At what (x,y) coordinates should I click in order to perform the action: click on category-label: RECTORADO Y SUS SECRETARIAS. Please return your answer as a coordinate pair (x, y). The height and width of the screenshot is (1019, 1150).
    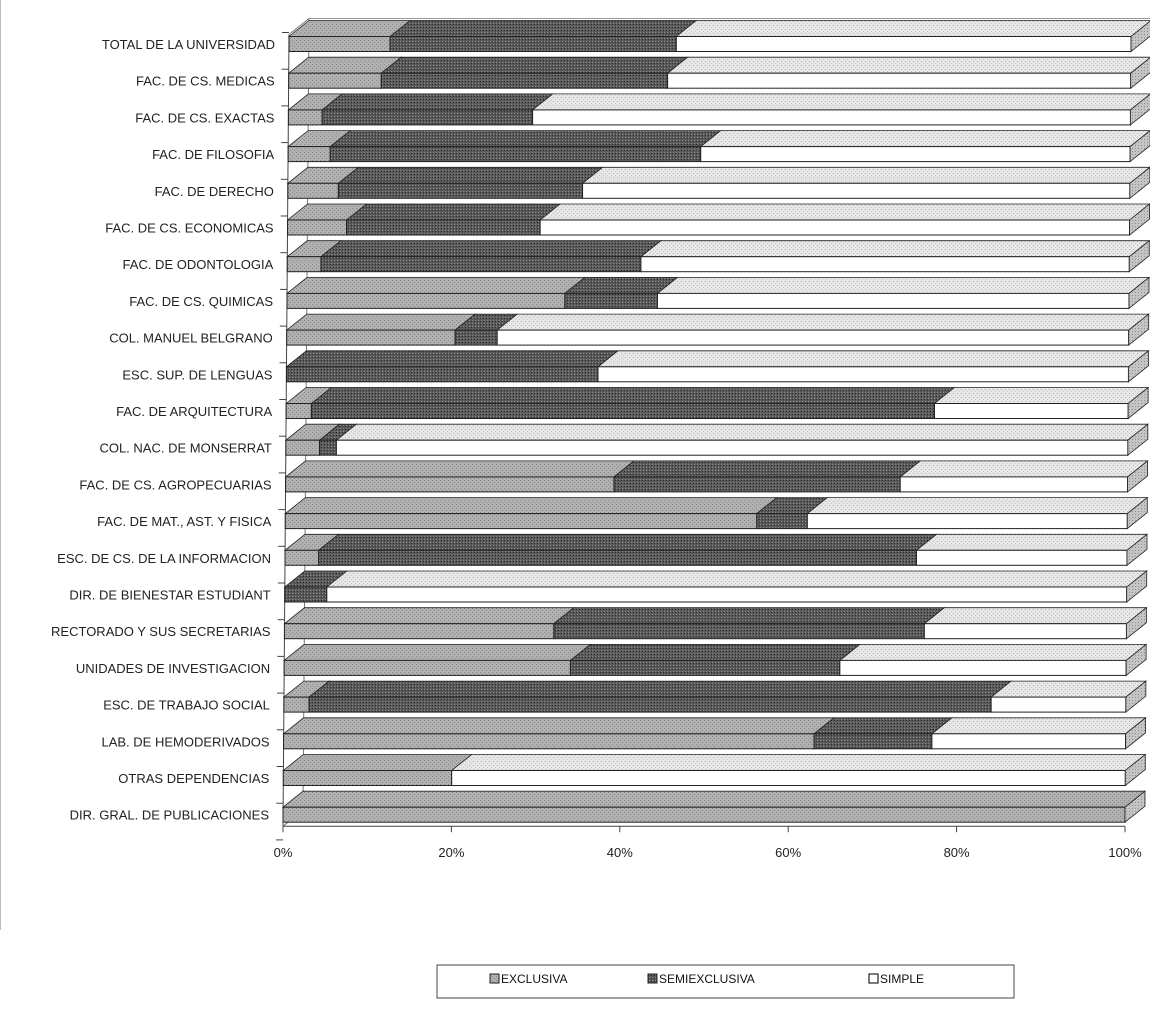
    Looking at the image, I should click on (161, 631).